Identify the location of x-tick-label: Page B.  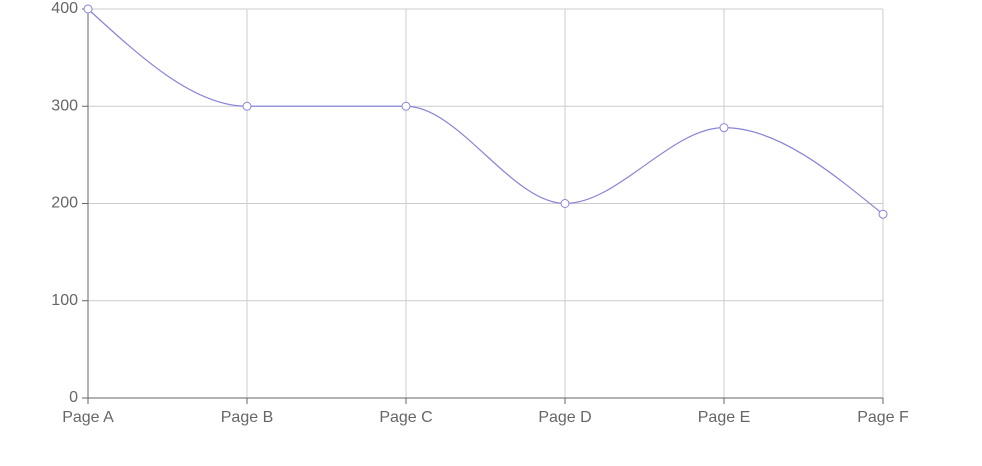
(247, 417).